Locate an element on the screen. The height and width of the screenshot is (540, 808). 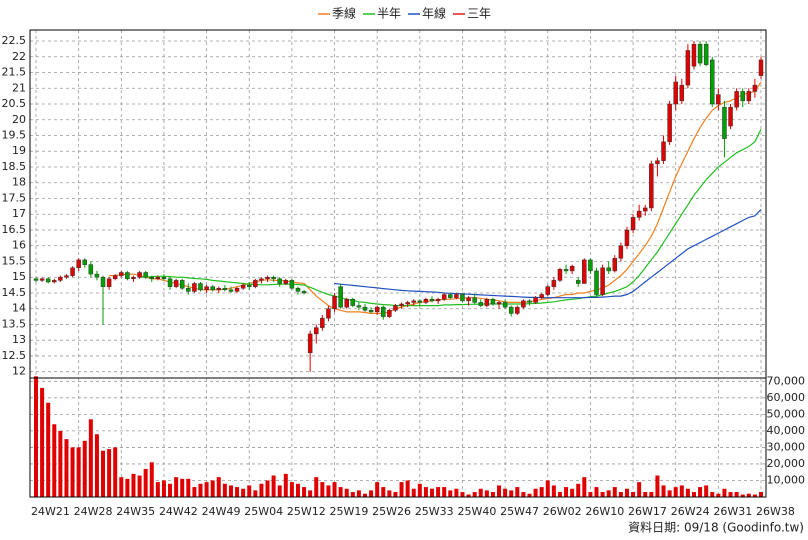
y-tick-label: 21 is located at coordinates (19, 87).